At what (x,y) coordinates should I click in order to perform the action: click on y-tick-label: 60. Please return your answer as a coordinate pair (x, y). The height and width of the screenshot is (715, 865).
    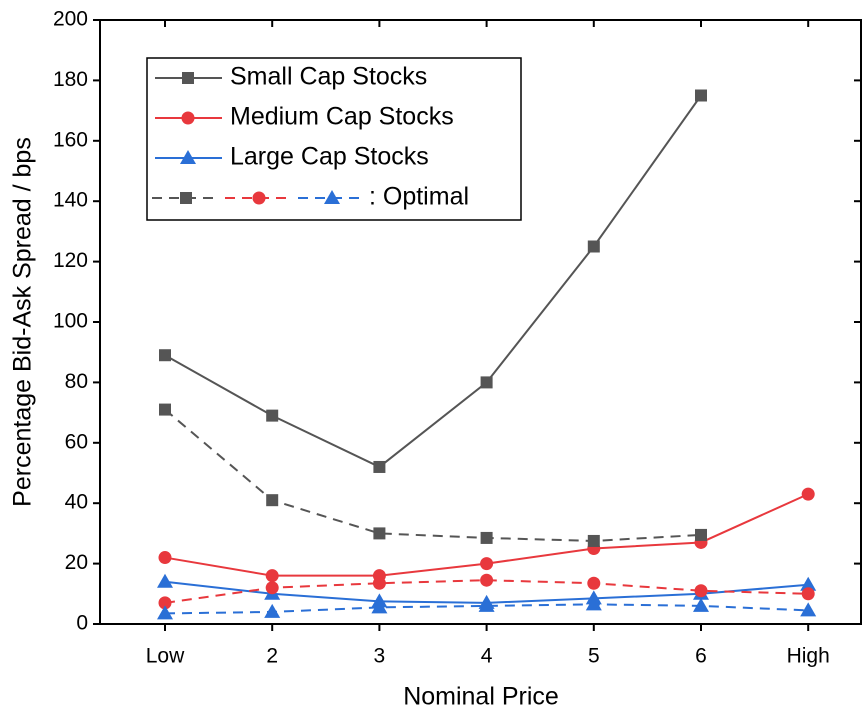
    Looking at the image, I should click on (76, 441).